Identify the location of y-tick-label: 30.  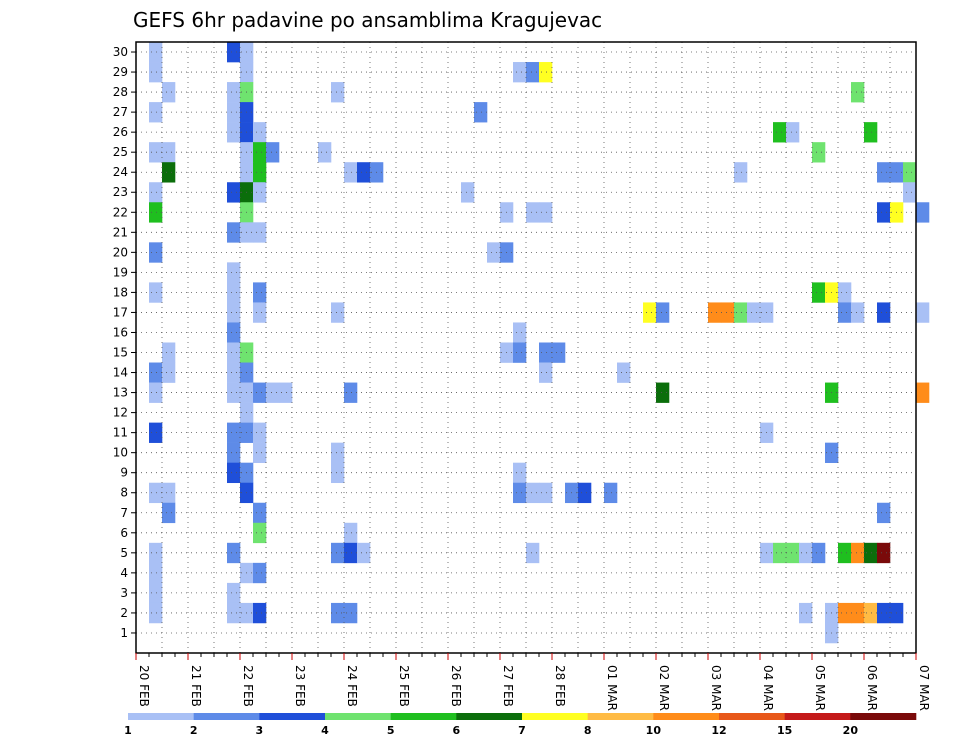
(120, 52).